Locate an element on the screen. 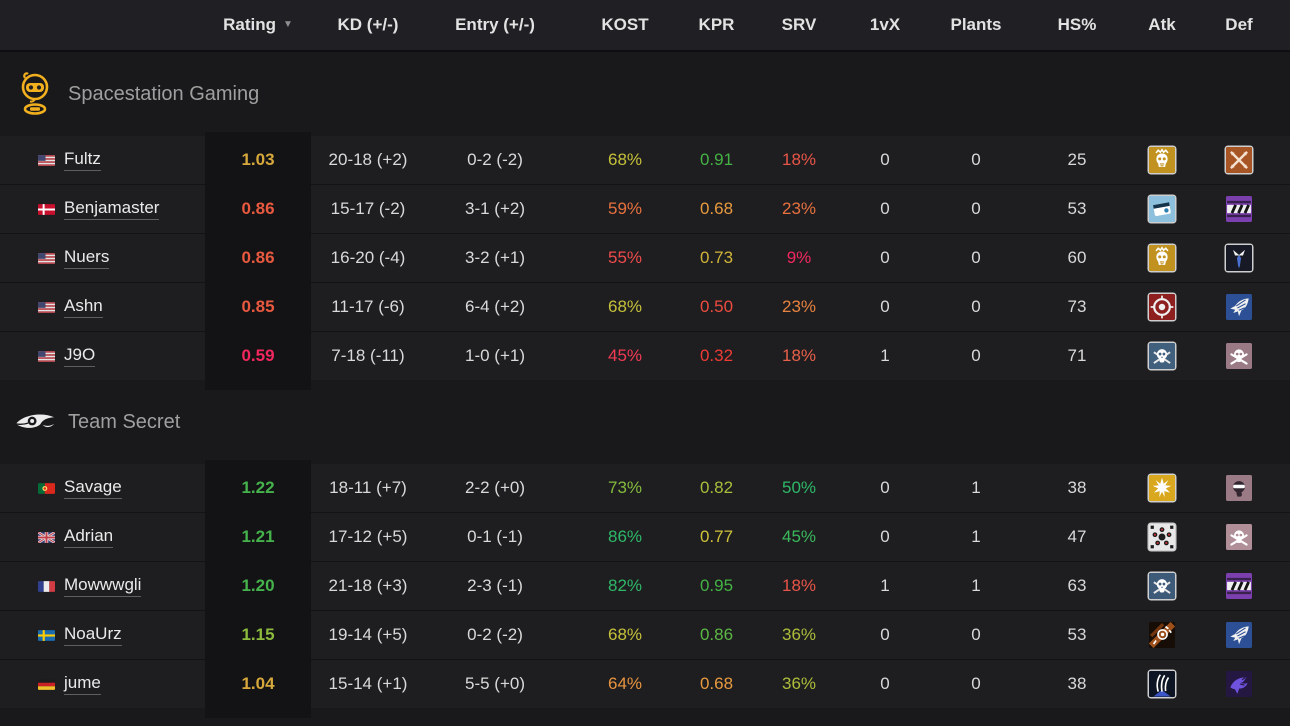 This screenshot has width=1290, height=726. srv-value-cell: 45% is located at coordinates (799, 537).